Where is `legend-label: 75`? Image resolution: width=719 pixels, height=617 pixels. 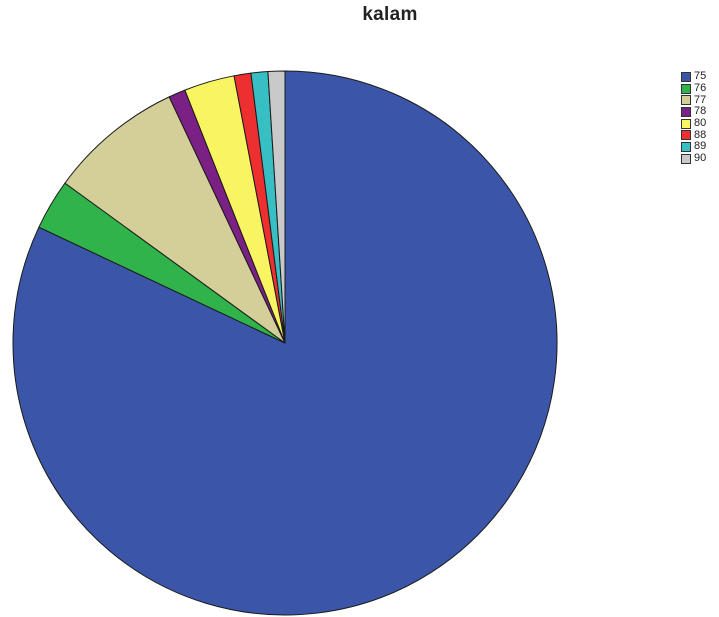
legend-label: 75 is located at coordinates (700, 76).